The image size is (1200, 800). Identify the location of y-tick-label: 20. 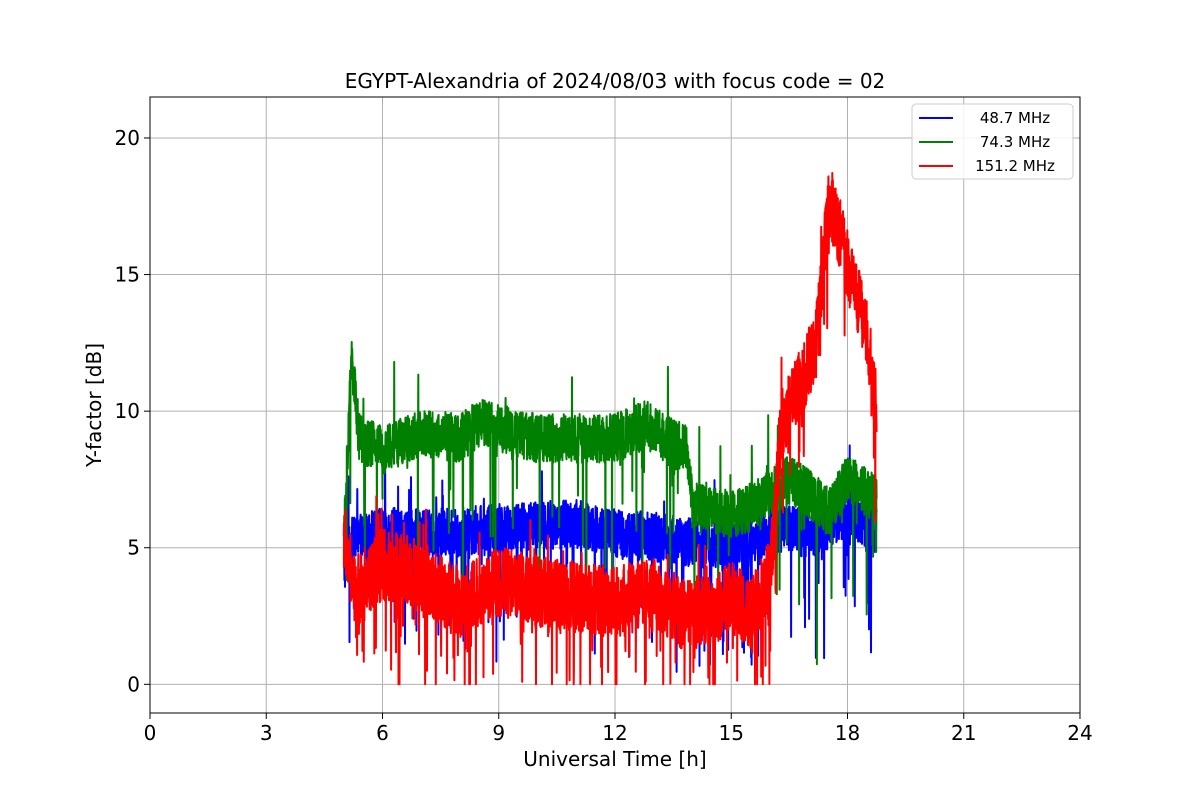
(127, 138).